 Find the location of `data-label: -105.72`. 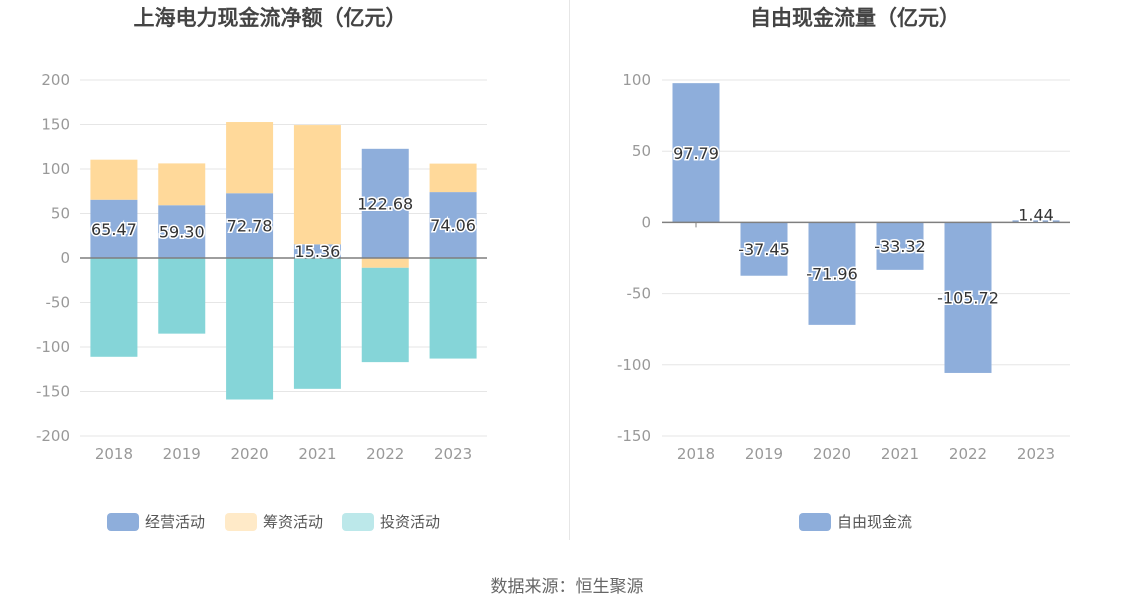

data-label: -105.72 is located at coordinates (968, 298).